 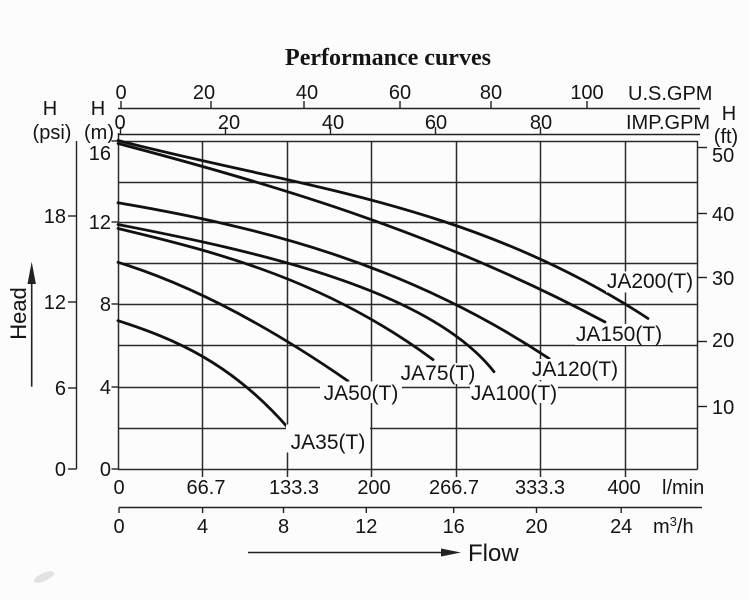 I want to click on svg-text: Head, so click(x=18, y=313).